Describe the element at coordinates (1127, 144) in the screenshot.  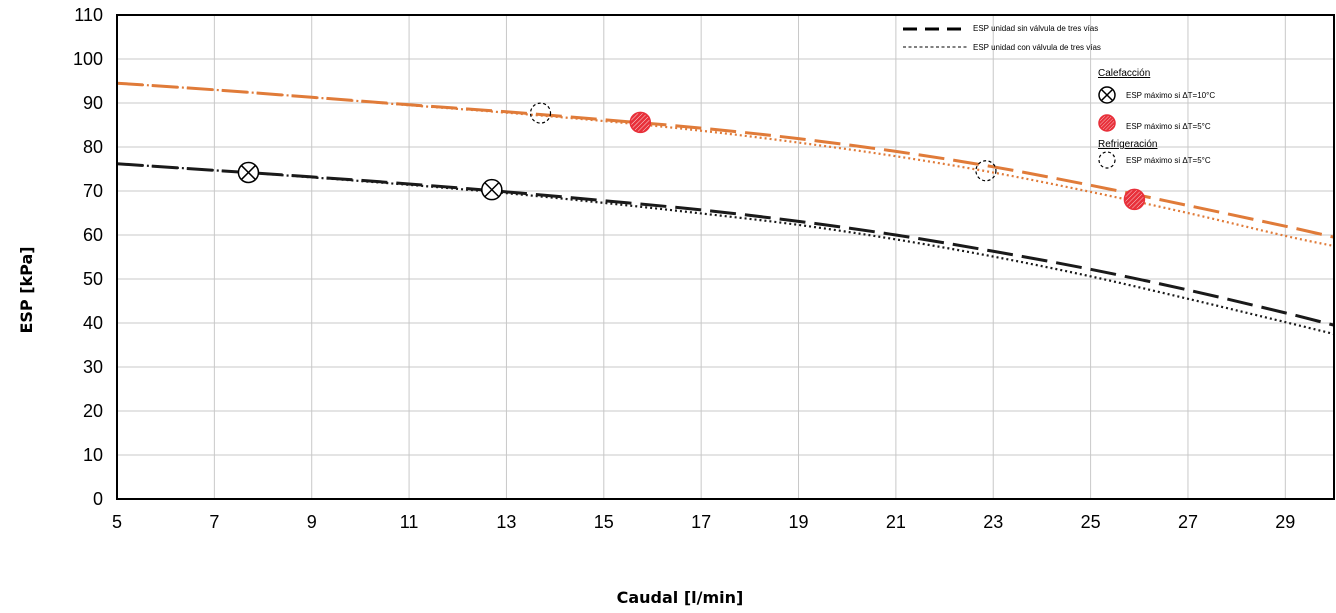
I see `legend-cooling-title: Refrigeración` at that location.